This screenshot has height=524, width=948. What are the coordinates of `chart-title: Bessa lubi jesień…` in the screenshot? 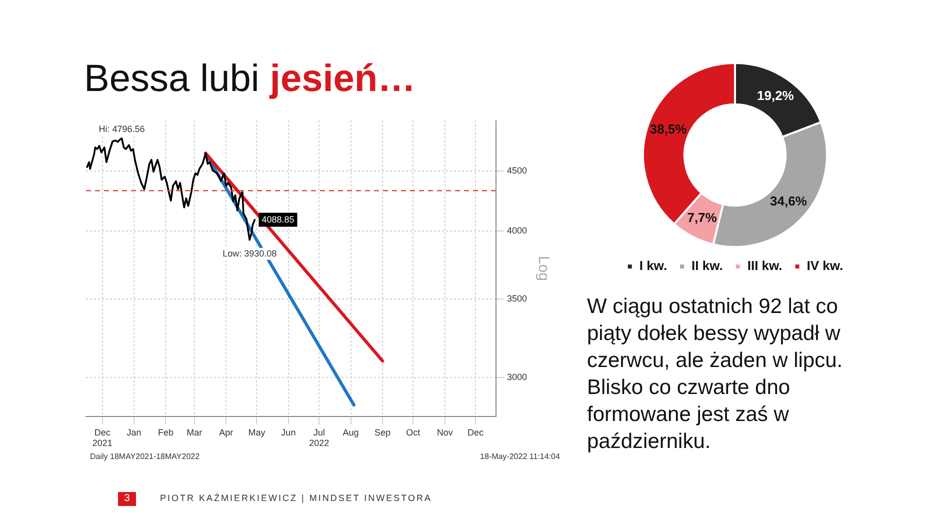 It's located at (250, 79).